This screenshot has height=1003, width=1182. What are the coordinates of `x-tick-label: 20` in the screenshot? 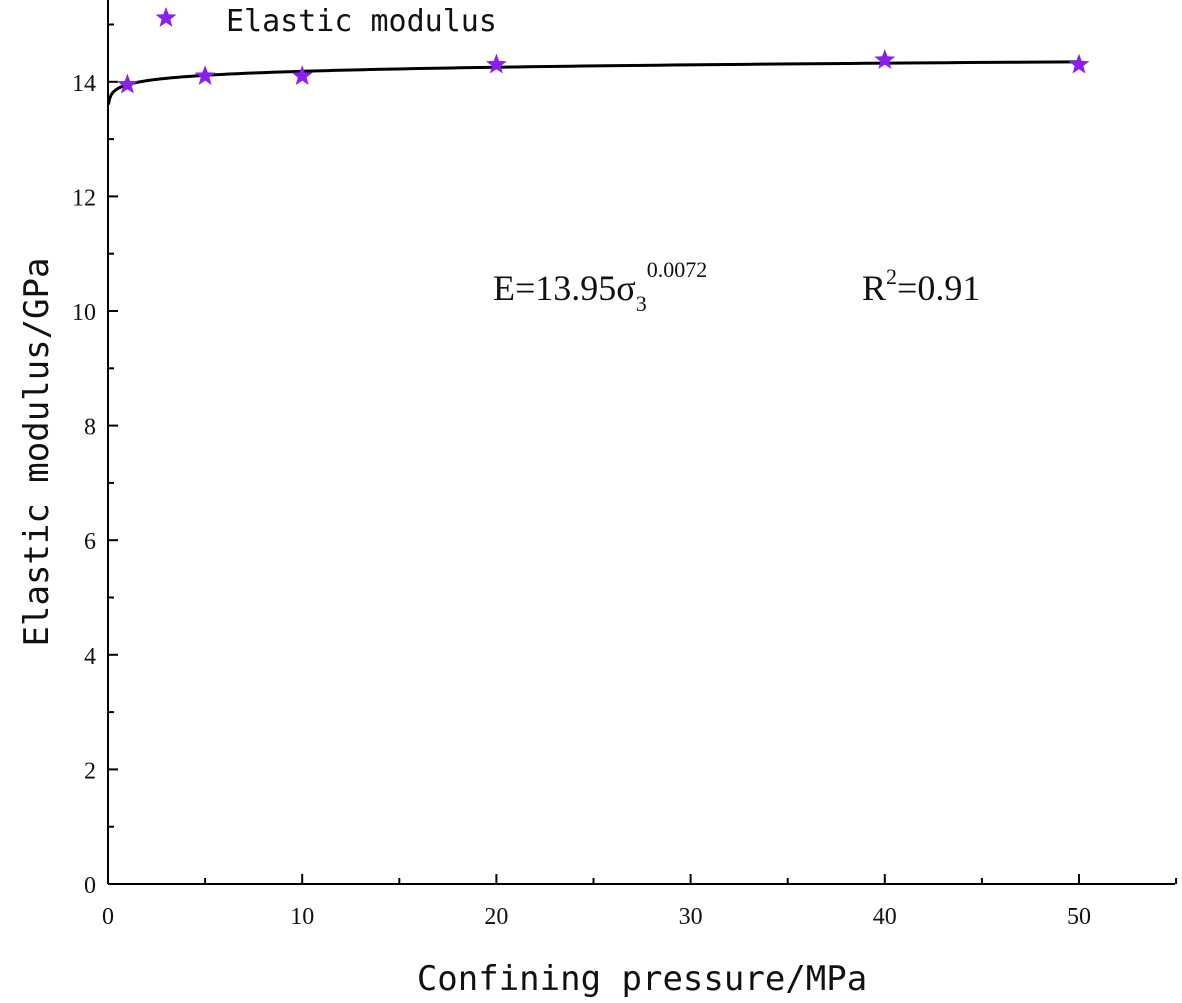 It's located at (496, 917).